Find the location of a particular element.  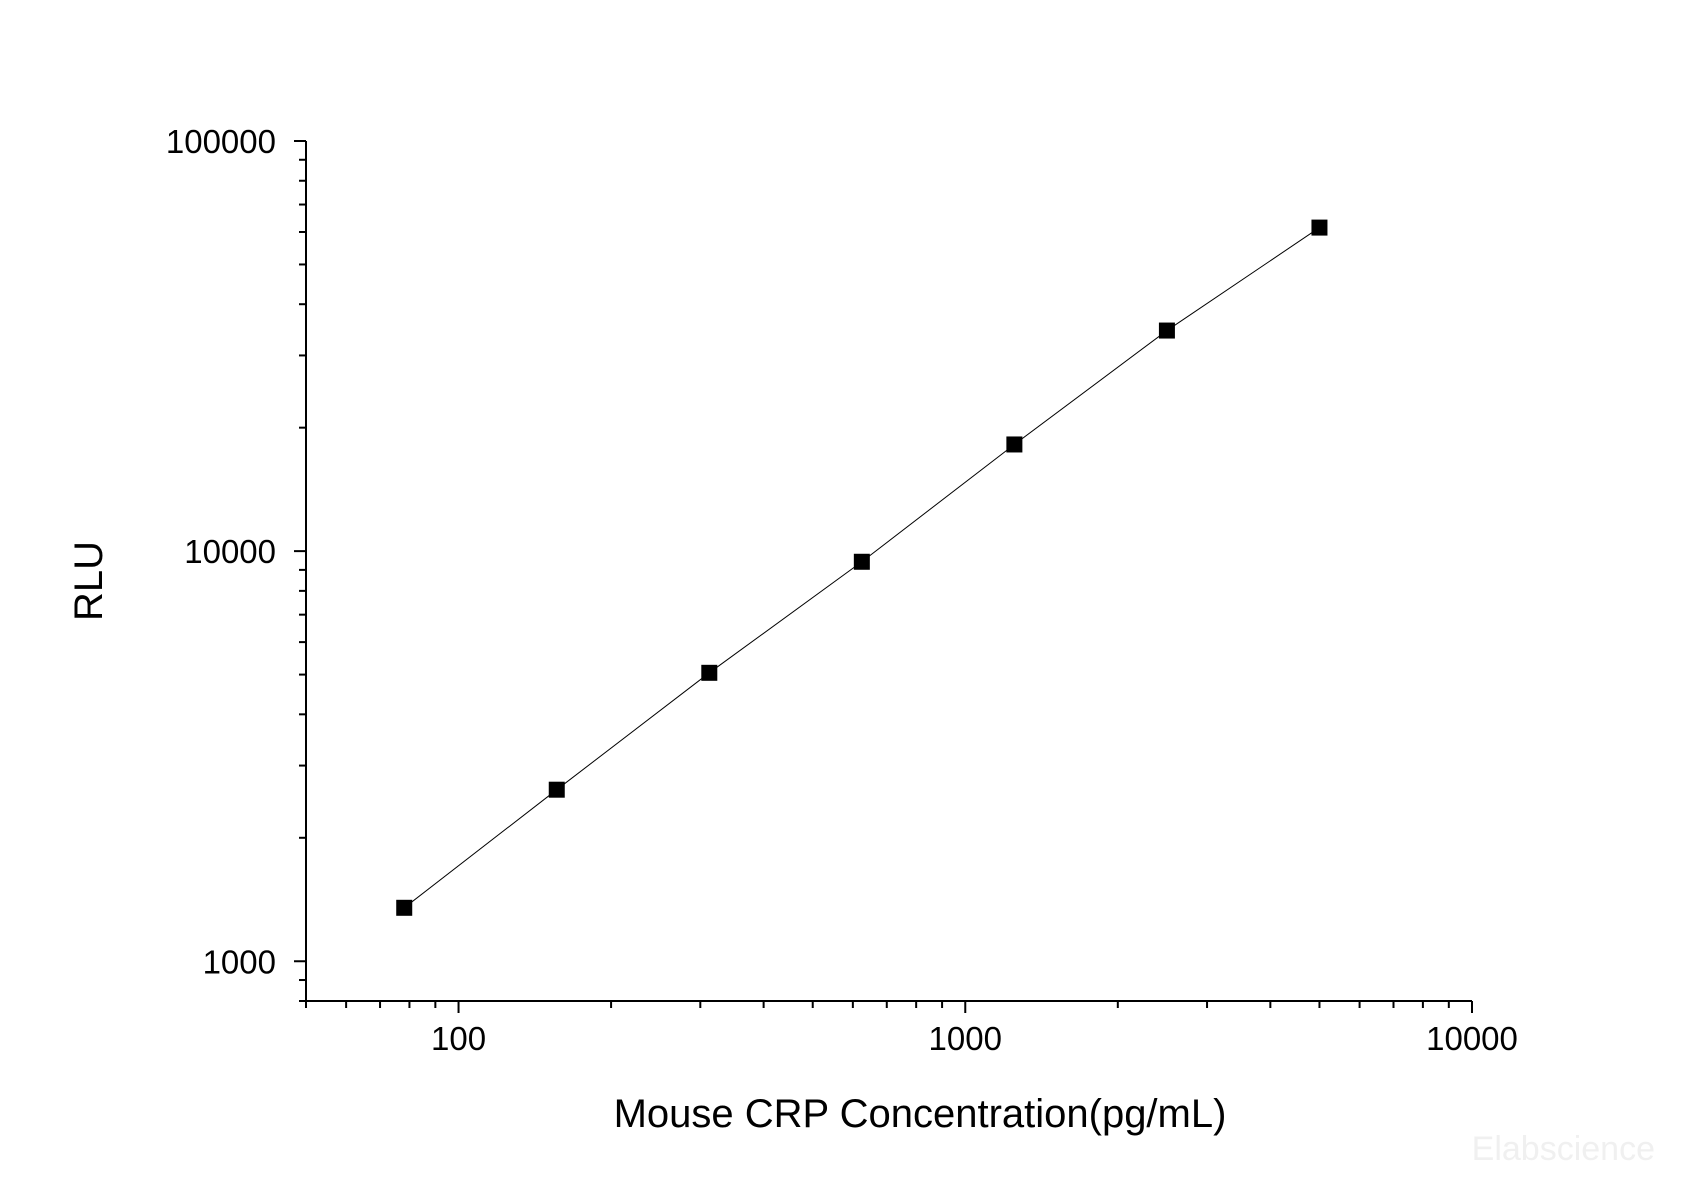

x-tick-label: 10000 is located at coordinates (1472, 1038).